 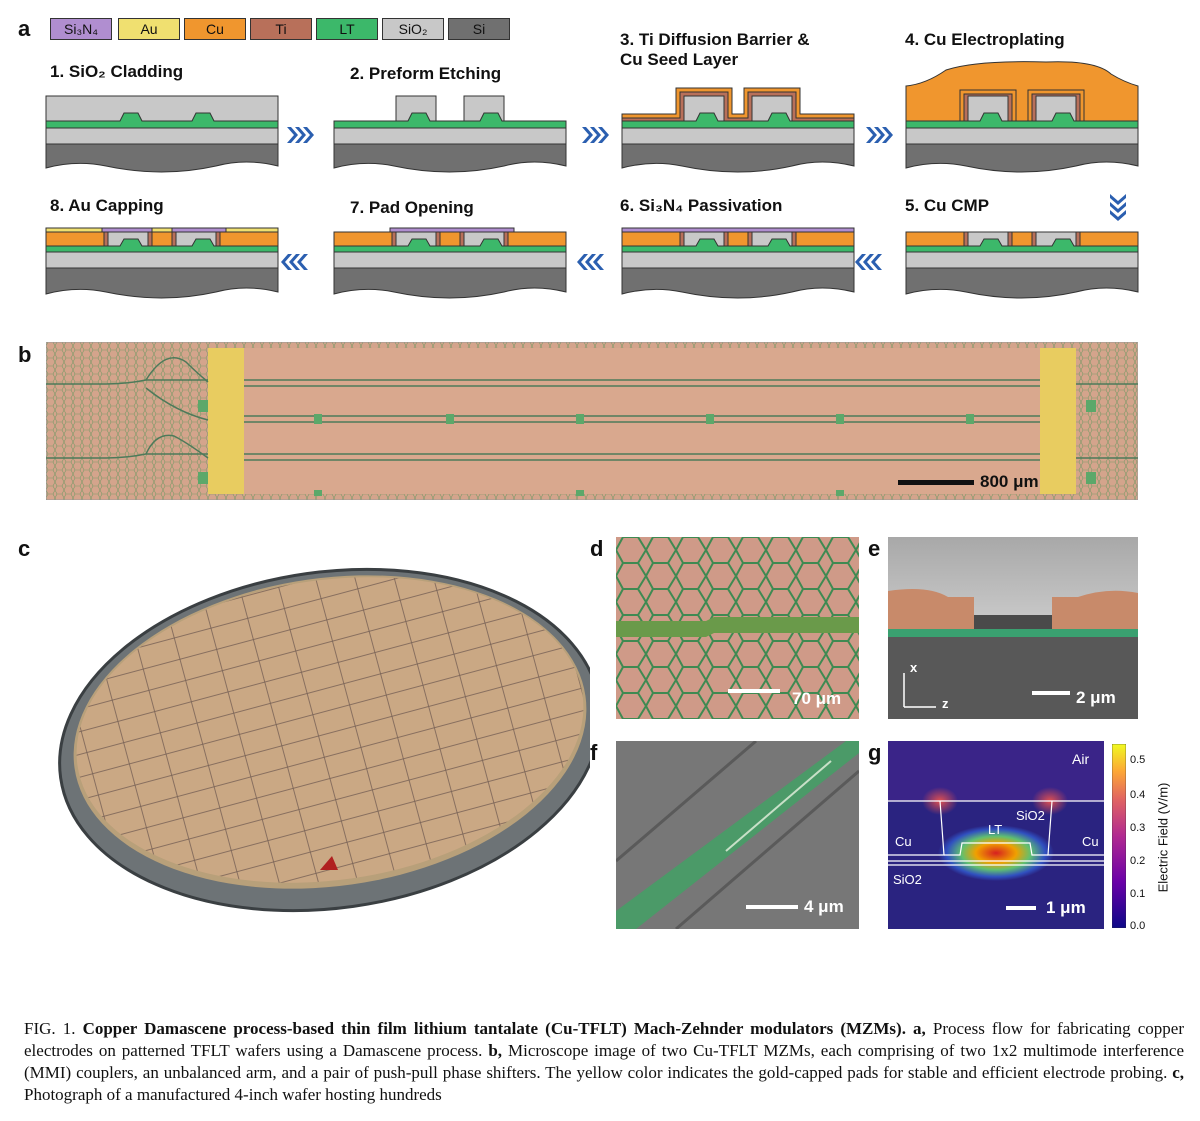 What do you see at coordinates (903, 841) in the screenshot?
I see `label-cu-left: Cu` at bounding box center [903, 841].